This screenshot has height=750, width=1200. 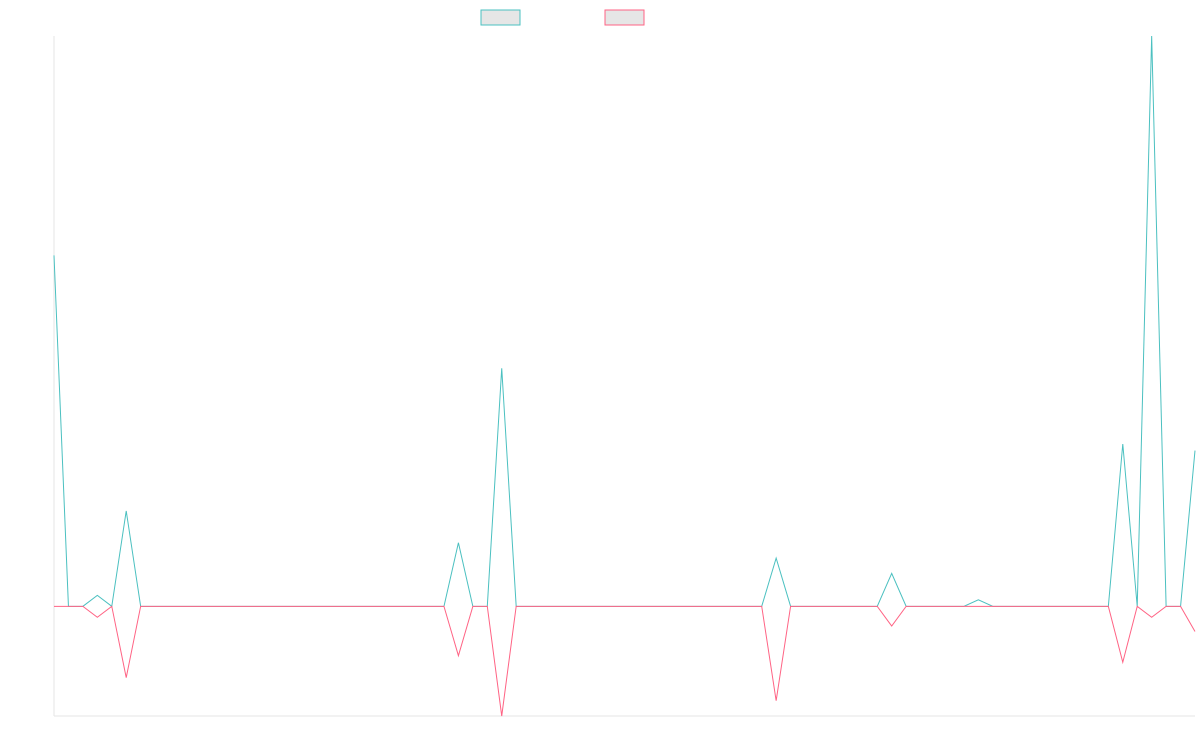 What do you see at coordinates (562, 17) in the screenshot?
I see `legend` at bounding box center [562, 17].